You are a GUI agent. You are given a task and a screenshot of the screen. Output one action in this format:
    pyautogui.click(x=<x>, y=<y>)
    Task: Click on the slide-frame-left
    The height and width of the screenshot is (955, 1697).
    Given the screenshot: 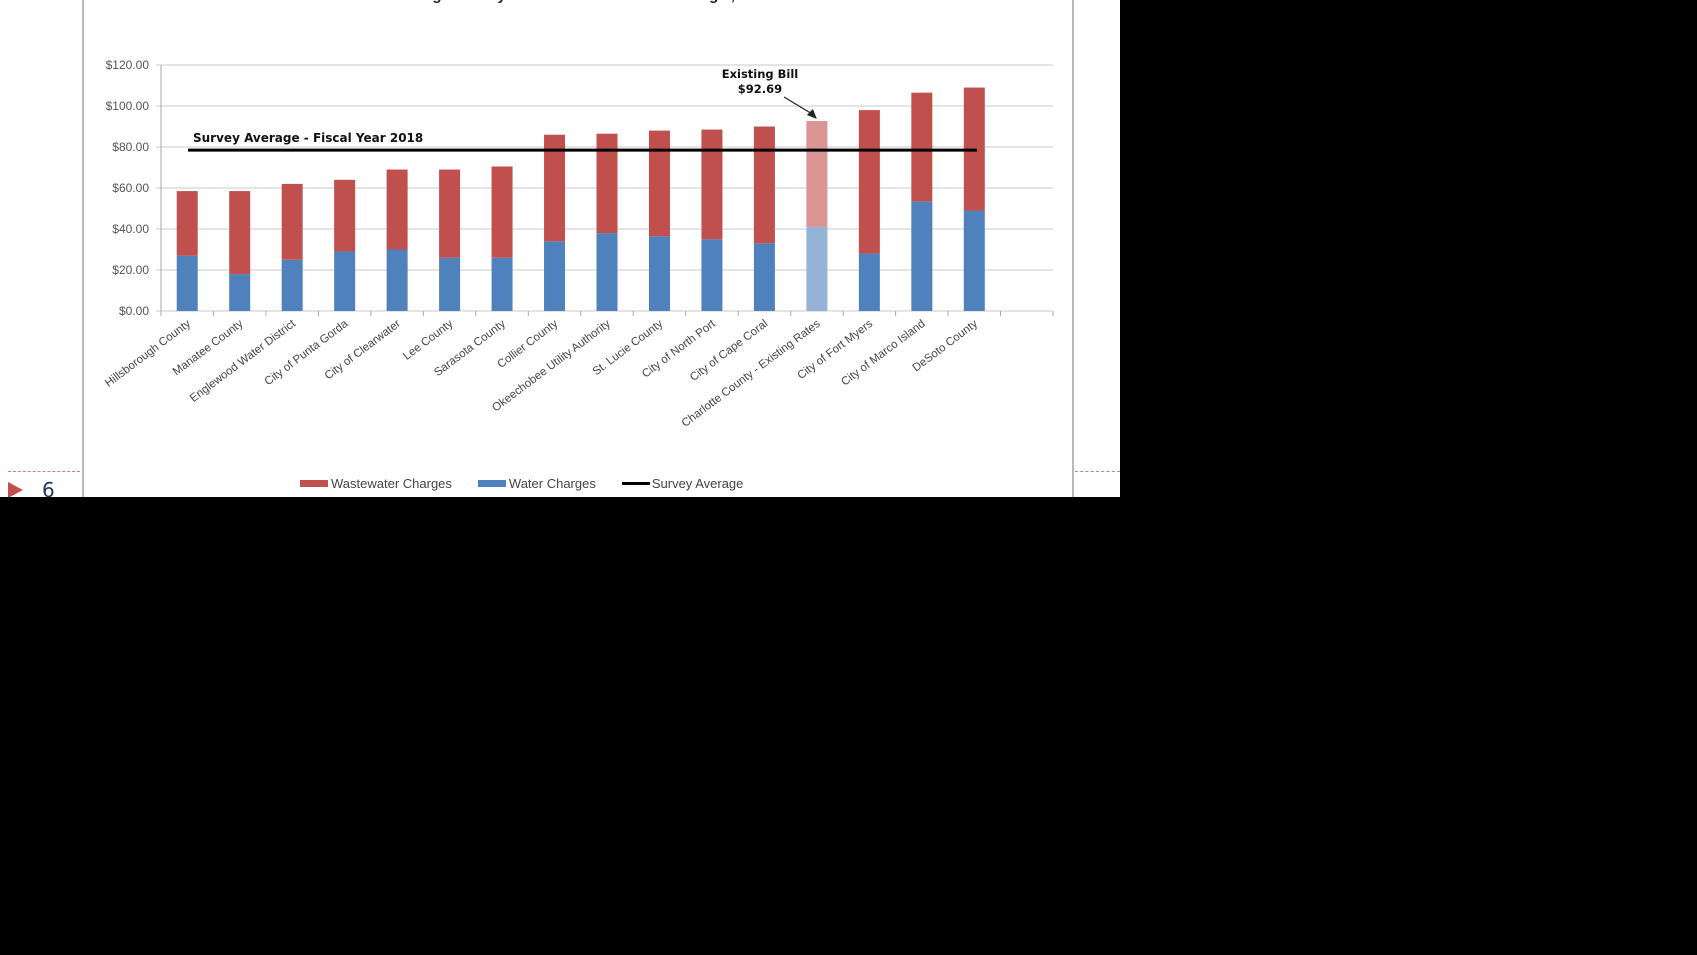 What is the action you would take?
    pyautogui.click(x=83, y=248)
    